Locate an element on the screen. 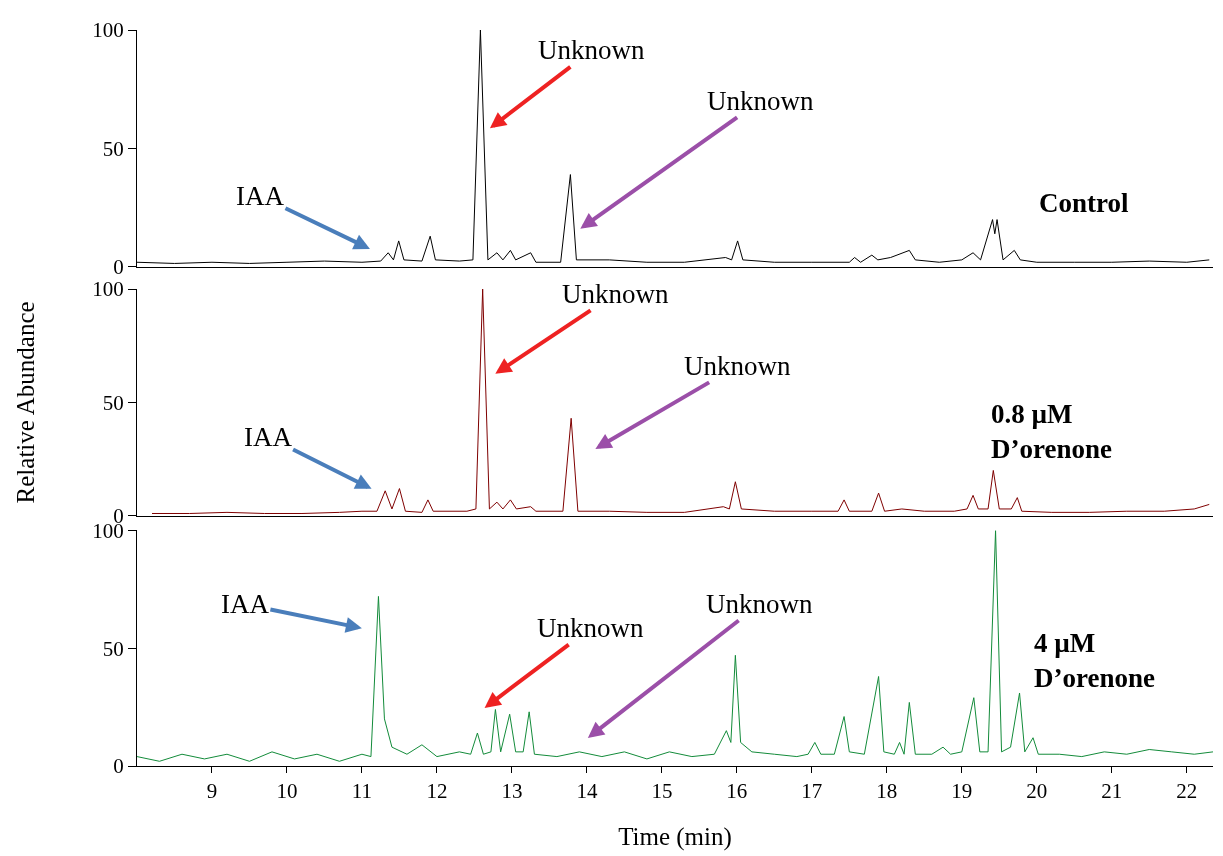 This screenshot has height=856, width=1223. x-tick-label: 19 is located at coordinates (962, 791).